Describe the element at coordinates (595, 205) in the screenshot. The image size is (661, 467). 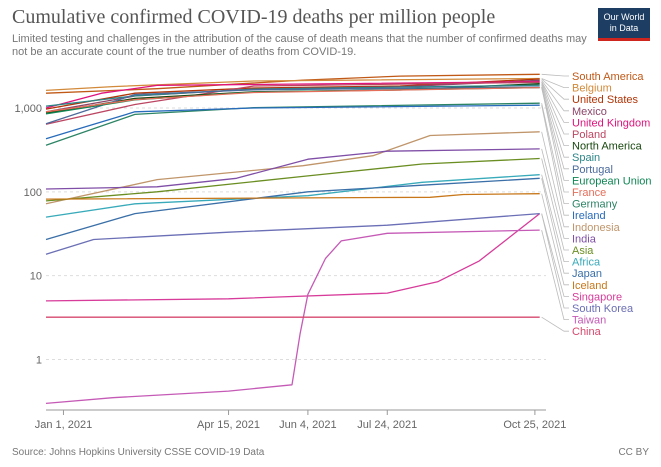
I see `legend-label: Germany` at that location.